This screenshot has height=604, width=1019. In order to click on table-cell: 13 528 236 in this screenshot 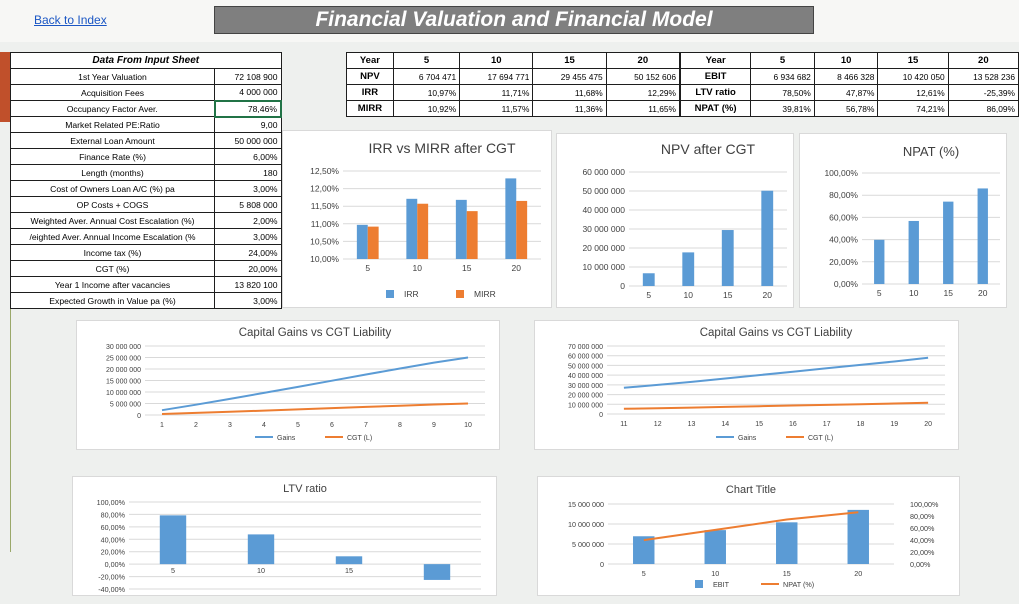, I will do `click(983, 76)`.